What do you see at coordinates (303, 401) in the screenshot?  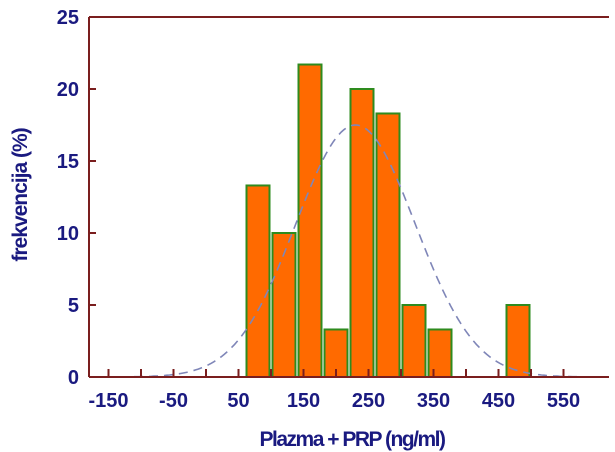 I see `x-tick-label: 150` at bounding box center [303, 401].